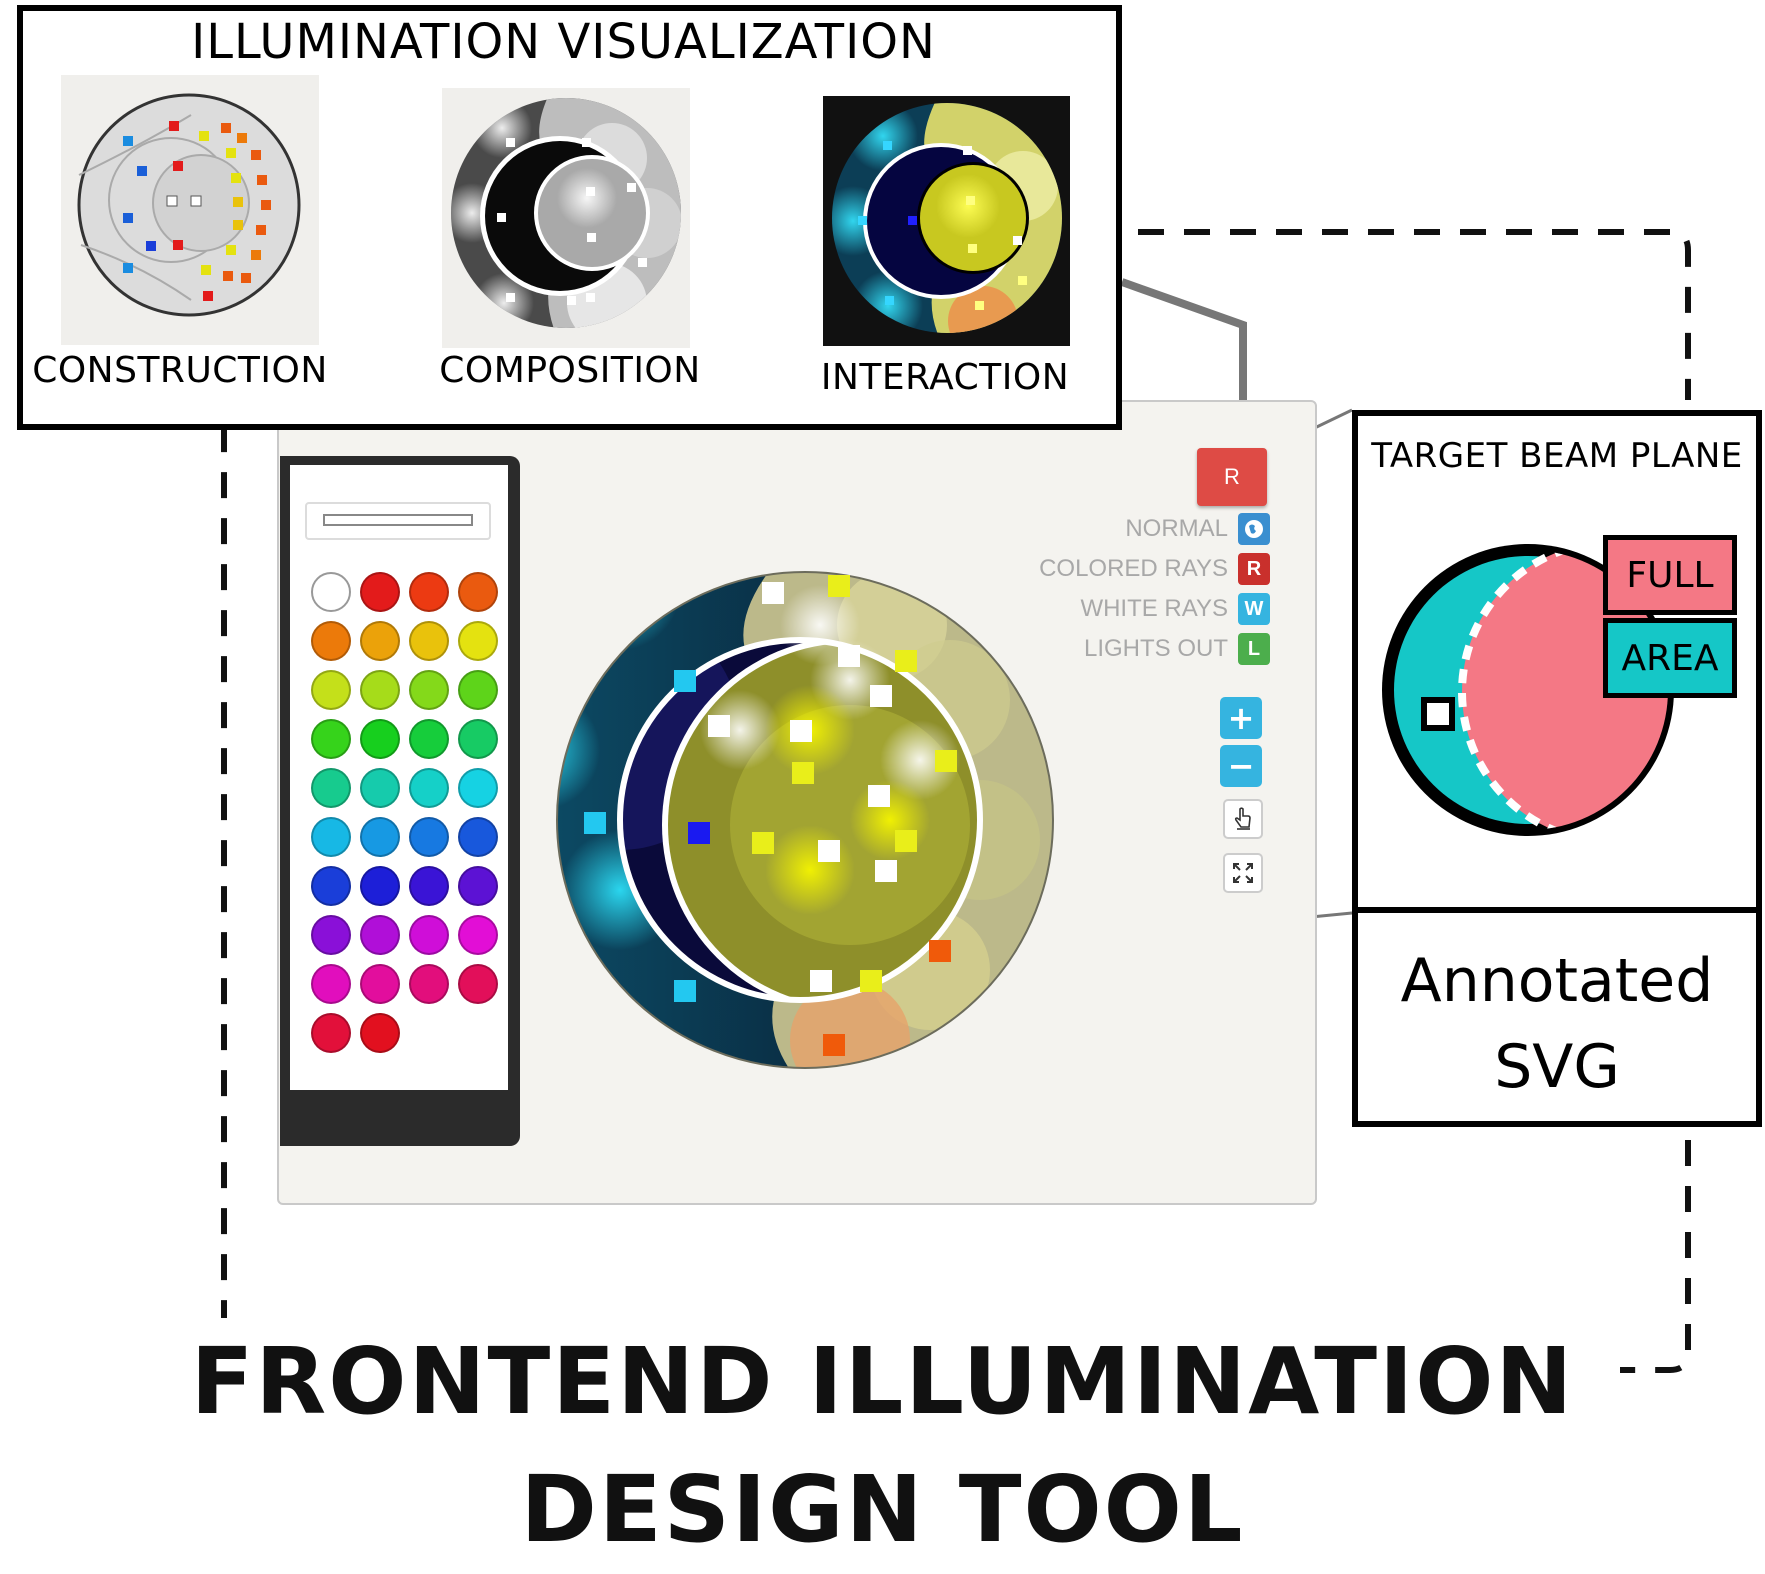 The width and height of the screenshot is (1765, 1574). Describe the element at coordinates (1557, 981) in the screenshot. I see `annotated-line-1: Annotated` at that location.